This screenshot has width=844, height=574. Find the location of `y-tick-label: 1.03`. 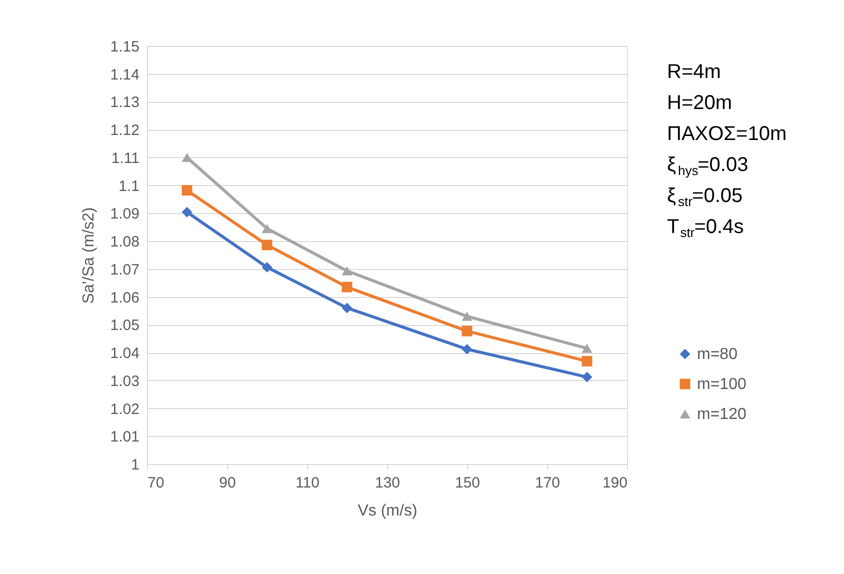

y-tick-label: 1.03 is located at coordinates (125, 381).